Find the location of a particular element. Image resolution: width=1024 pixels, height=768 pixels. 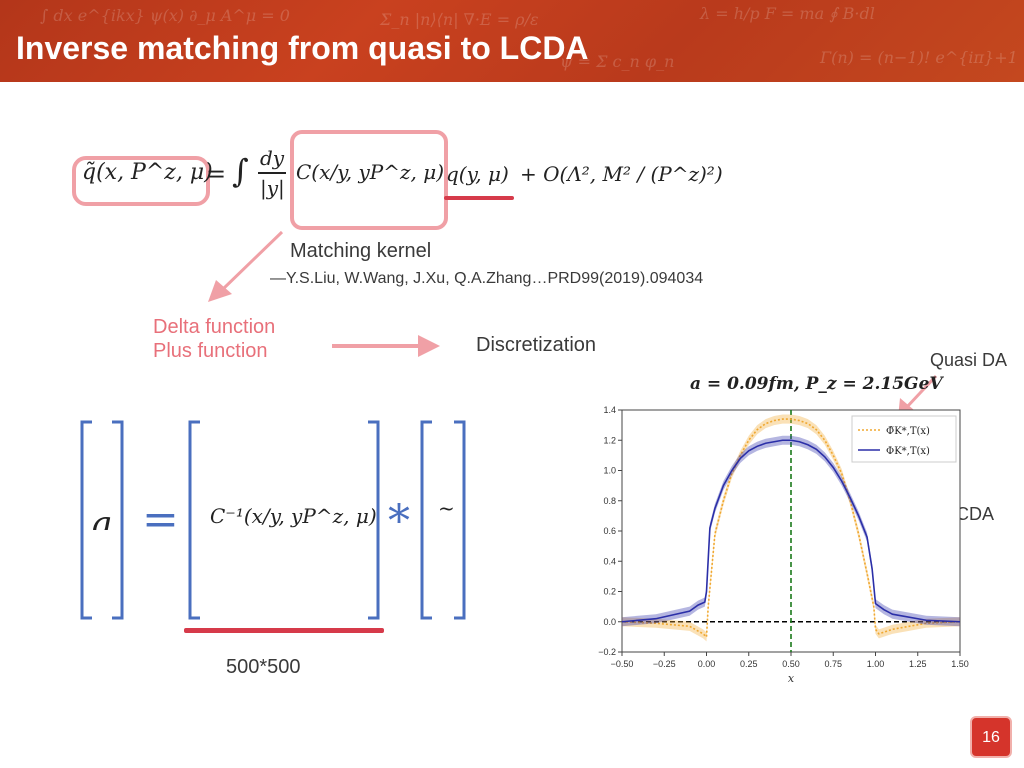

matrix-size-label: 500*500 is located at coordinates (263, 667).